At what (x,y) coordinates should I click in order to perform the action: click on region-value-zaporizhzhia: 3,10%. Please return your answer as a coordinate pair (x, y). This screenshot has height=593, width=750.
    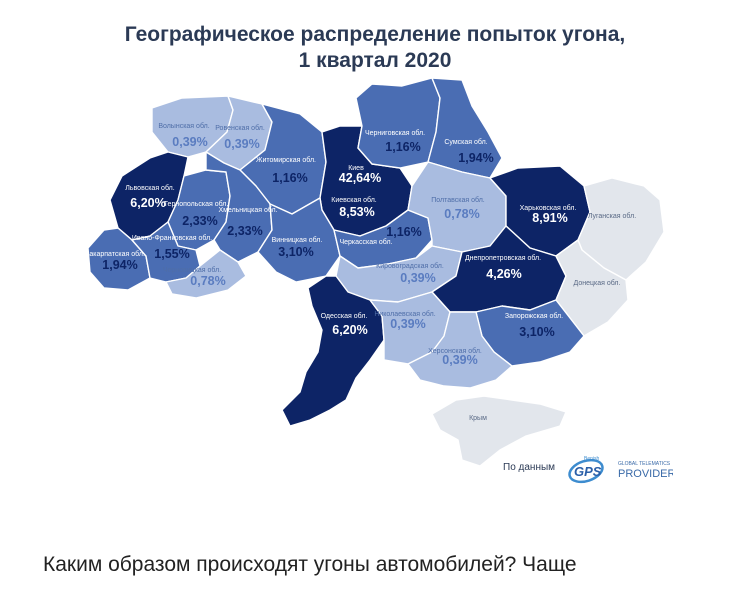
    Looking at the image, I should click on (536, 332).